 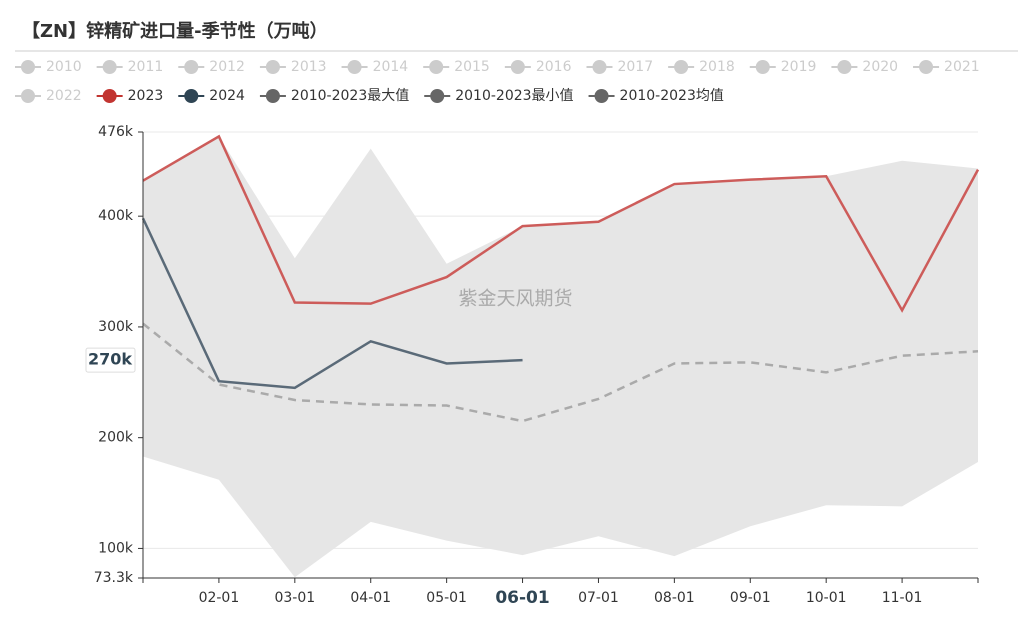 I want to click on legend-item: 2019, so click(x=783, y=67).